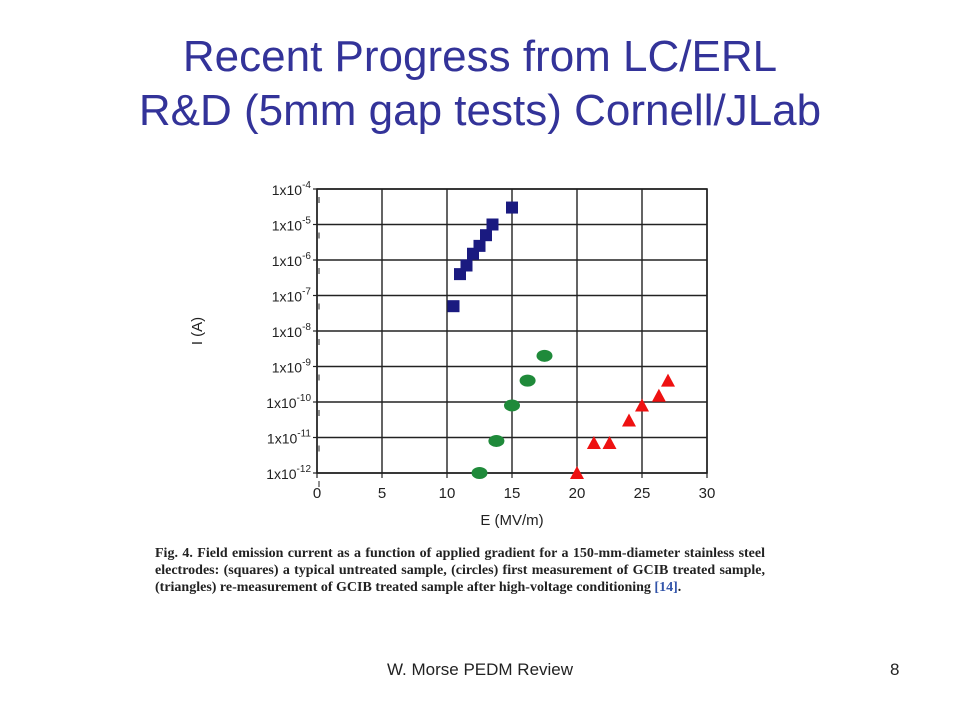 The height and width of the screenshot is (720, 960). What do you see at coordinates (292, 225) in the screenshot?
I see `y-tick-label: 1x10⁻⁵` at bounding box center [292, 225].